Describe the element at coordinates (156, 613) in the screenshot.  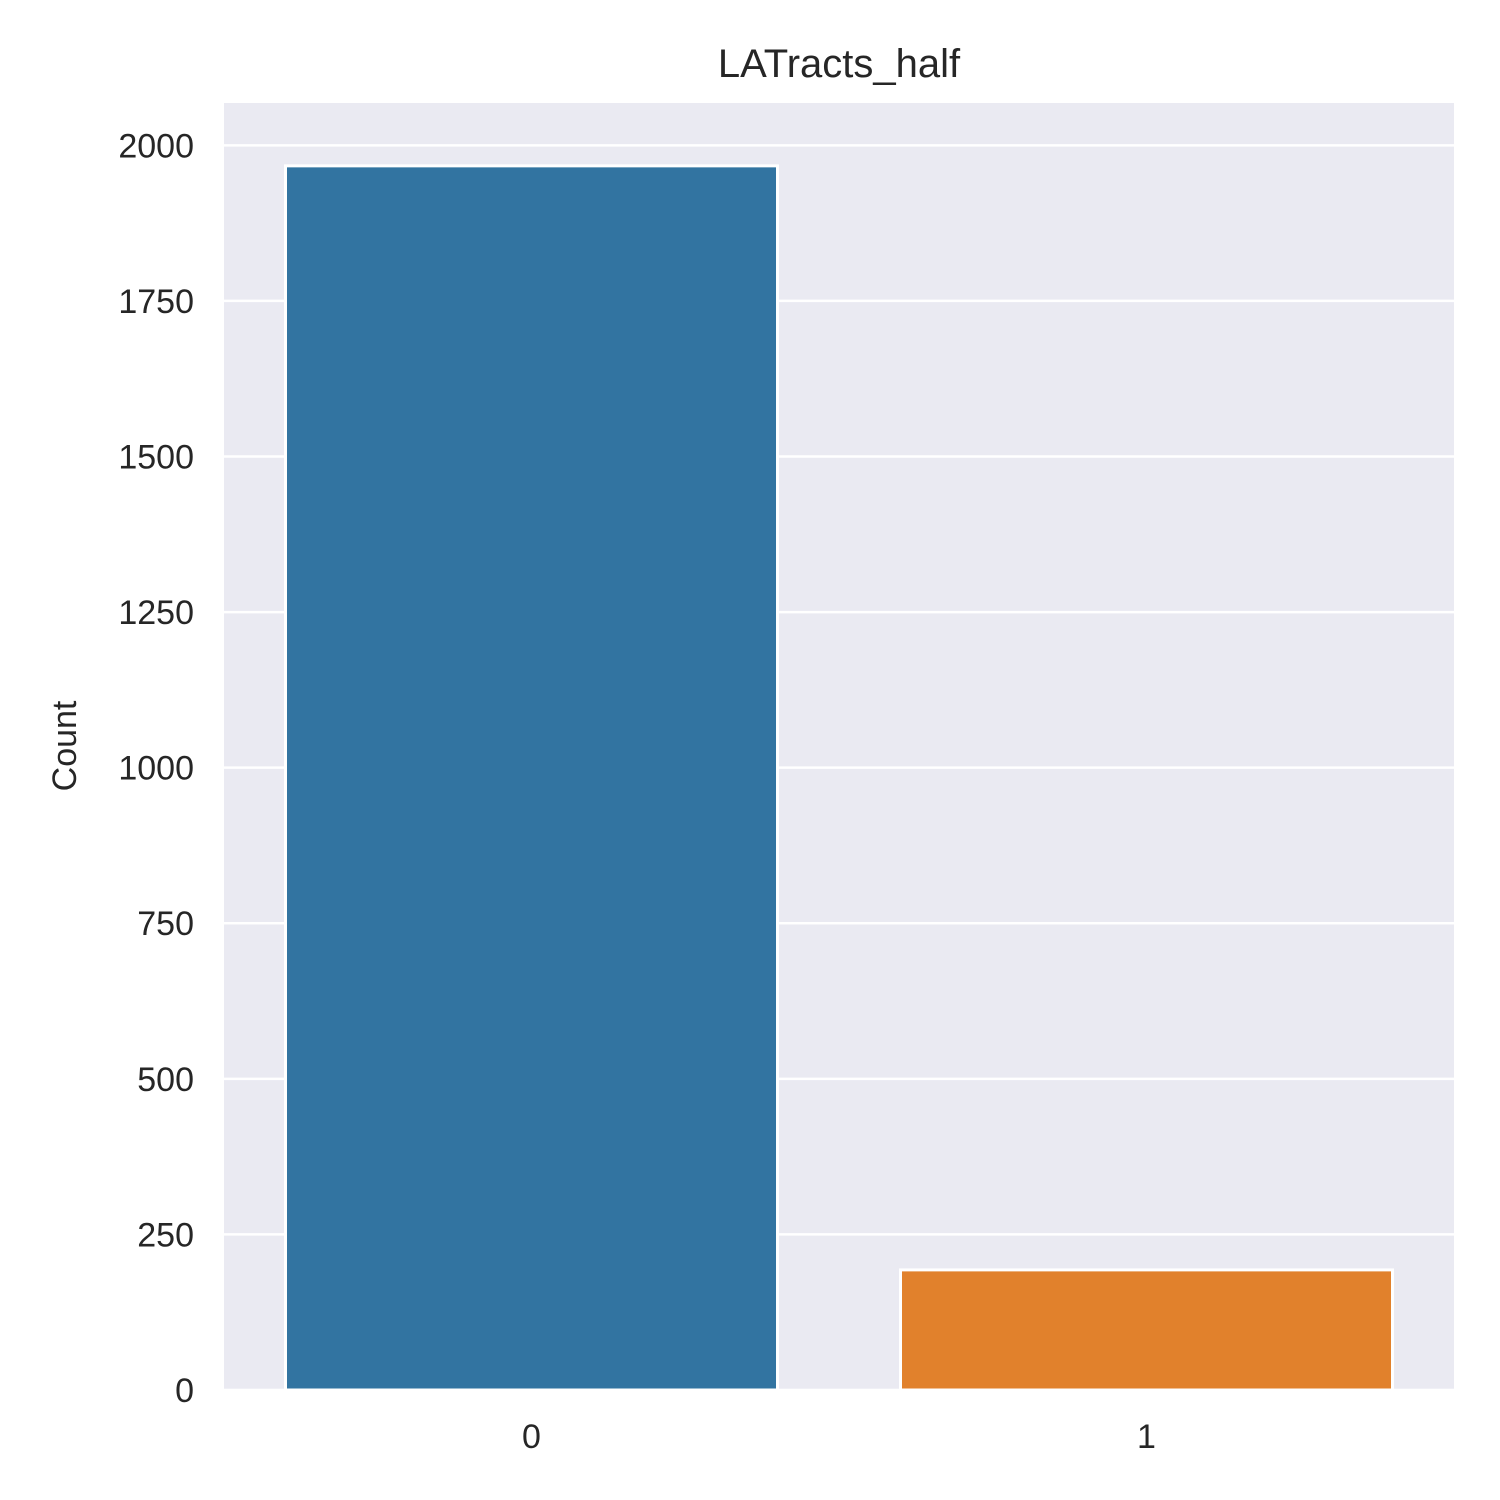
I see `y-tick-label: 1250` at that location.